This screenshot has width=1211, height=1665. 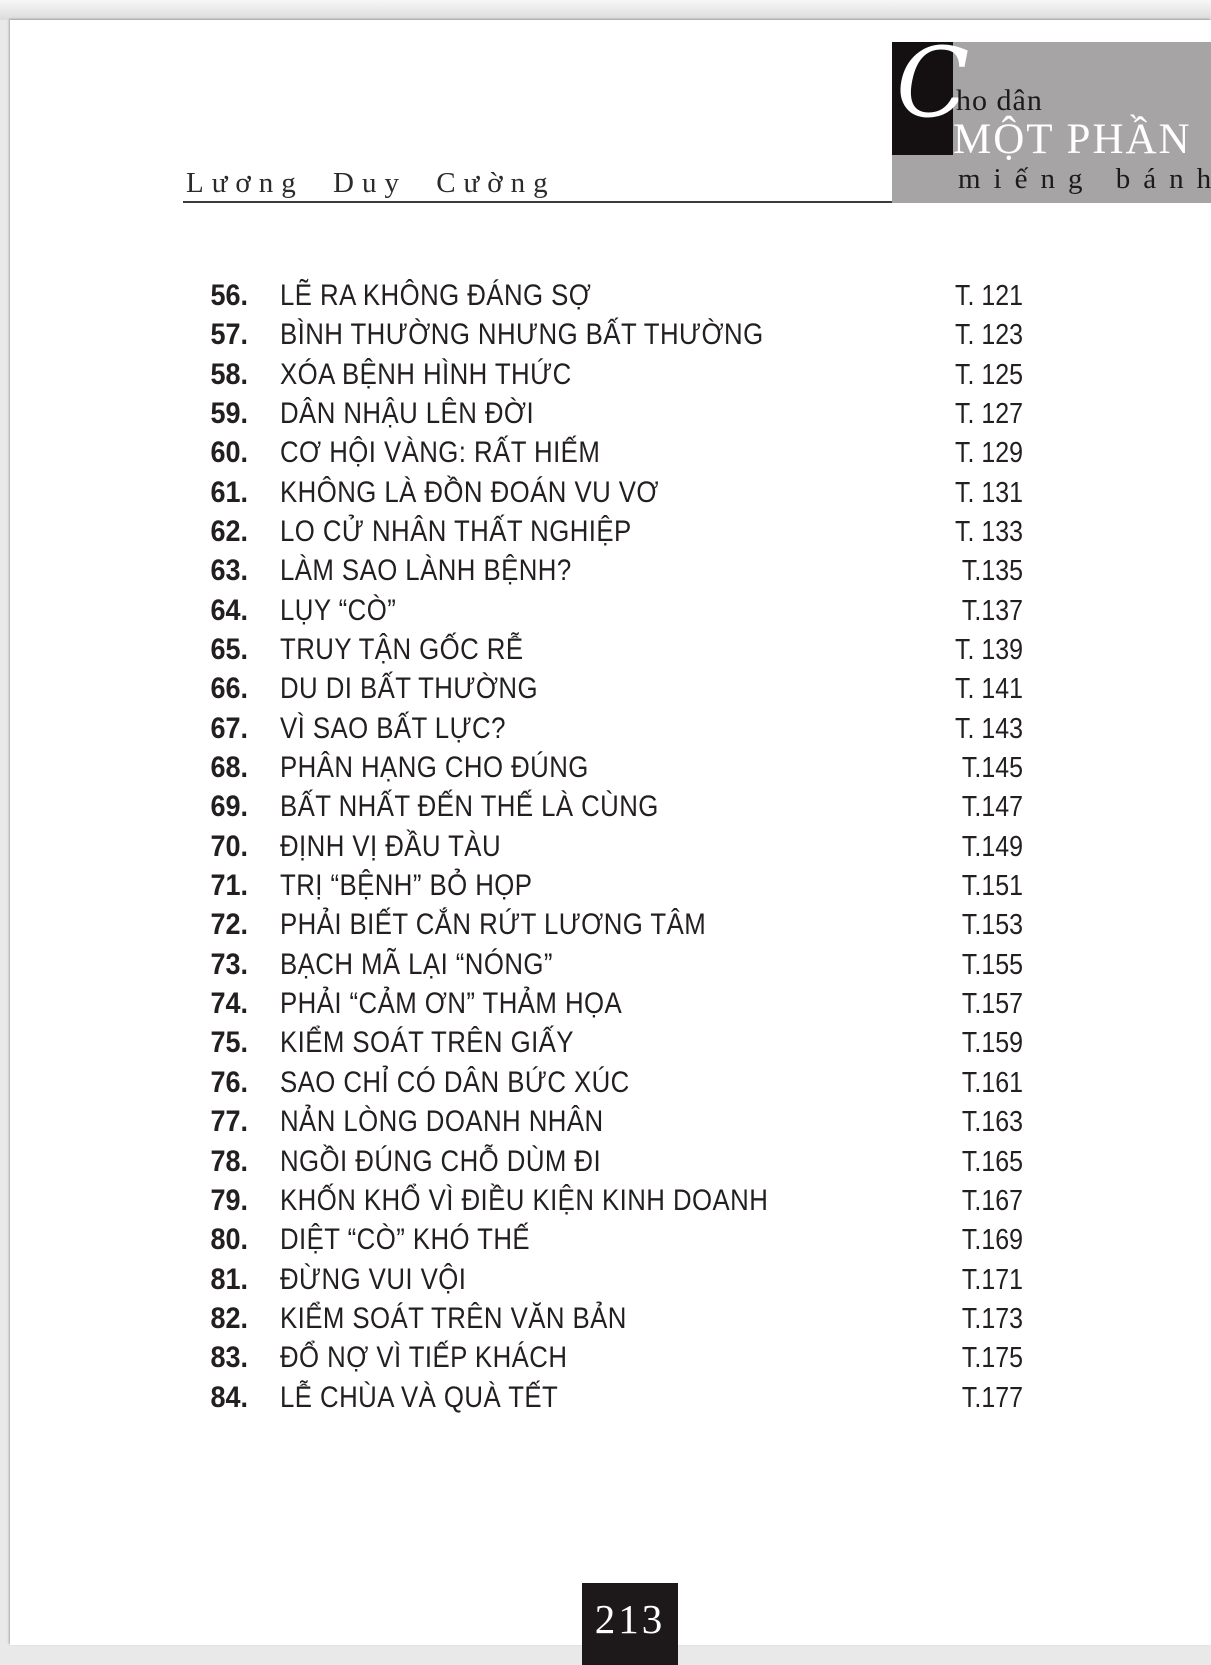 What do you see at coordinates (989, 374) in the screenshot?
I see `toc-entry-page-ref: T. 125` at bounding box center [989, 374].